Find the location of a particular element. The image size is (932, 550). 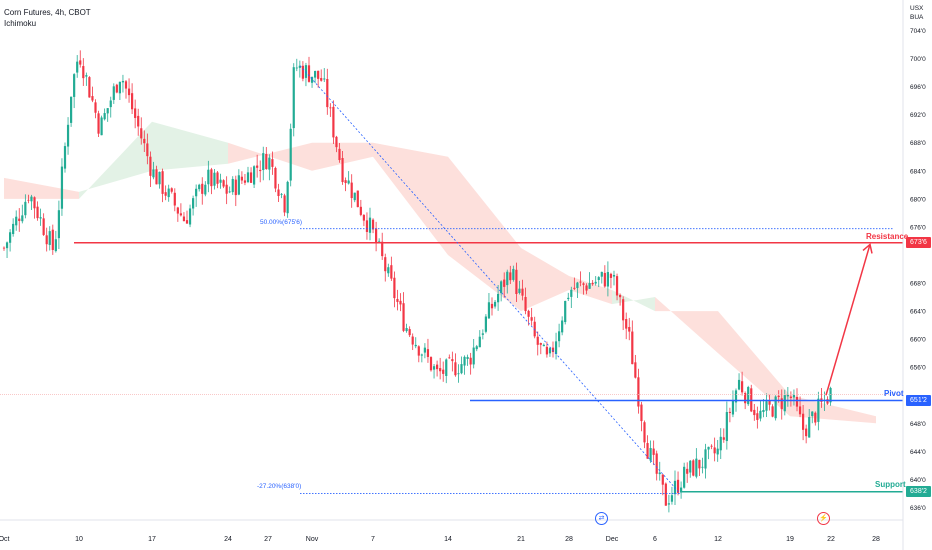

time-tick-label: 28 is located at coordinates (876, 539).